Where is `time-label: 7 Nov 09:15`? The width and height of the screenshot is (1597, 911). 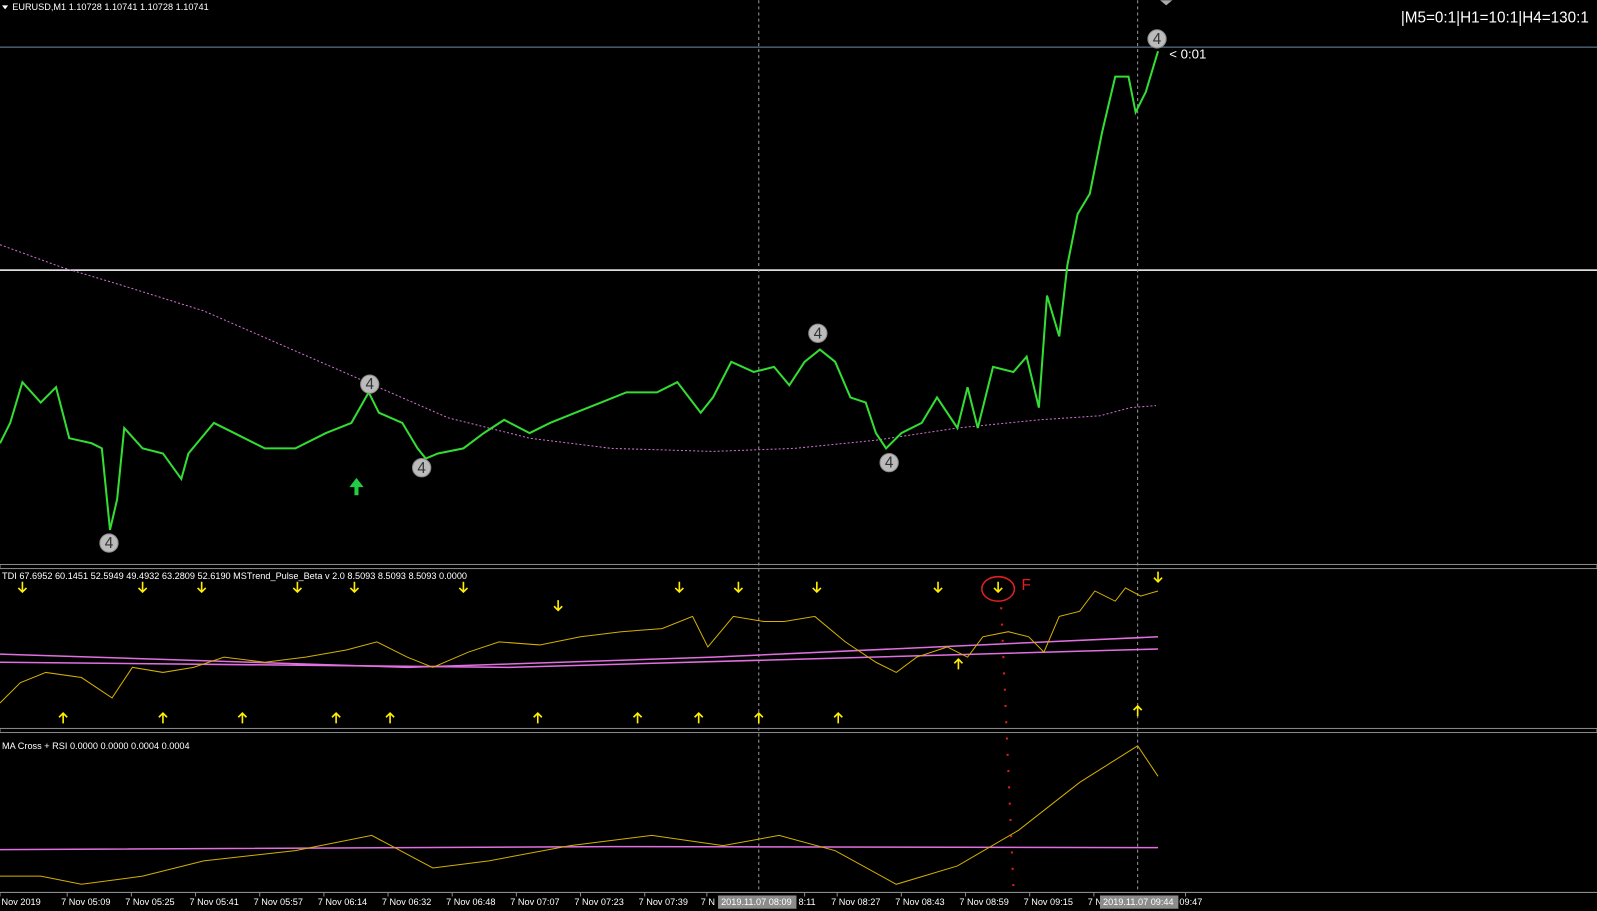
time-label: 7 Nov 09:15 is located at coordinates (1048, 902).